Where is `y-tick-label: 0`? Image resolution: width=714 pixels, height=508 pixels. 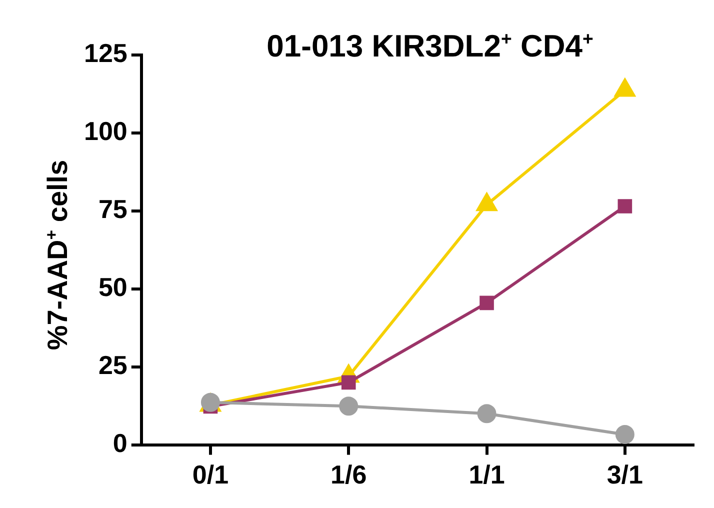 y-tick-label: 0 is located at coordinates (120, 443).